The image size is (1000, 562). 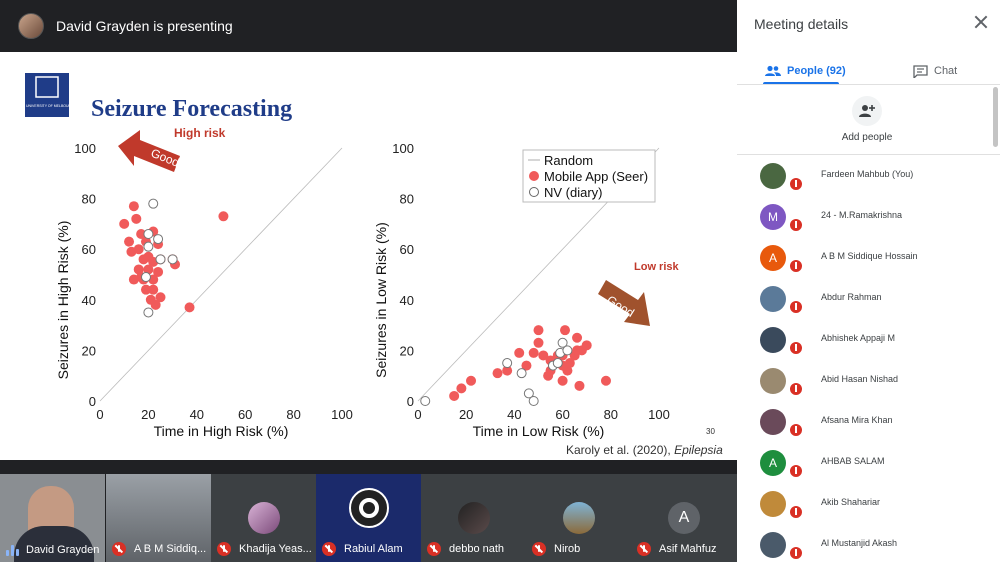 What do you see at coordinates (99, 414) in the screenshot?
I see `x-tick-label: 0` at bounding box center [99, 414].